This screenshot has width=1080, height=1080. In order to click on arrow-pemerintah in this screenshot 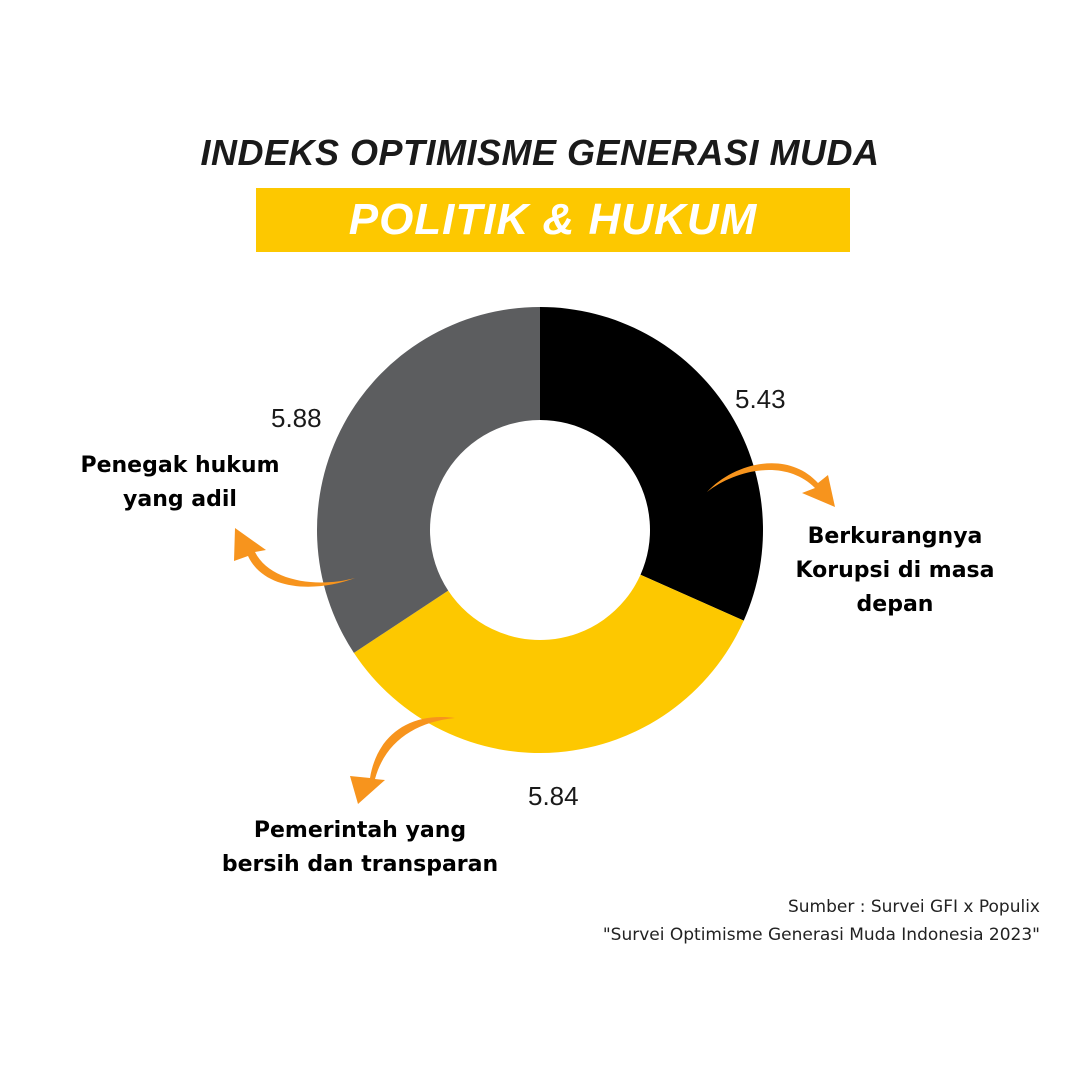, I will do `click(402, 760)`.